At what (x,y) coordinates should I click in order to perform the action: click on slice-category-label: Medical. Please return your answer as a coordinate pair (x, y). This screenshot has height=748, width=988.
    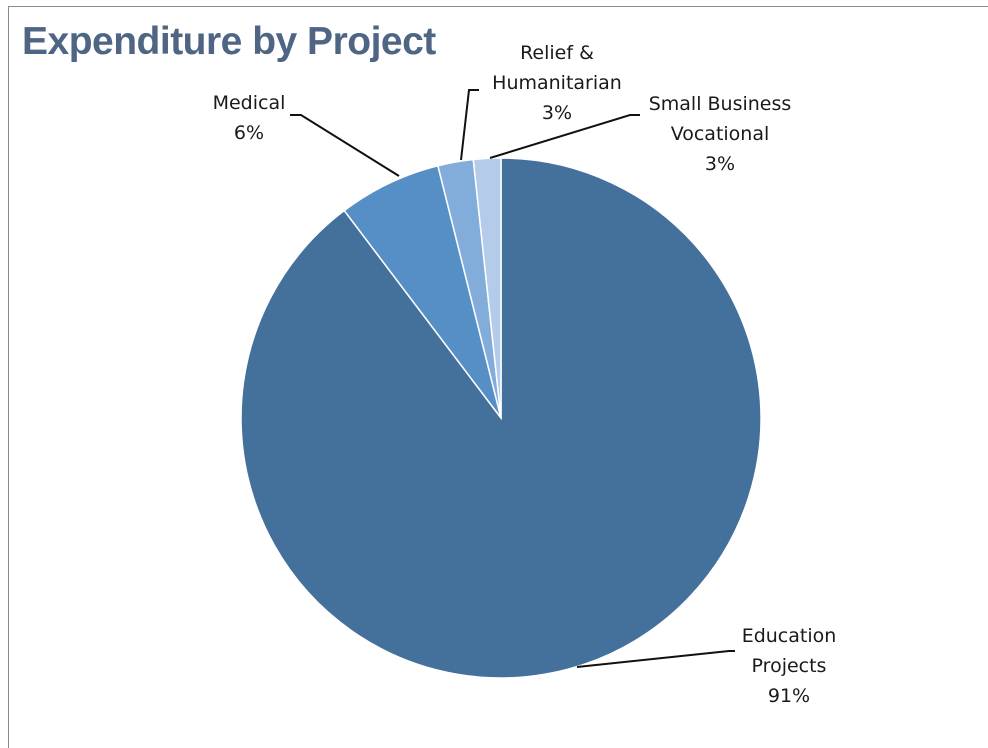
    Looking at the image, I should click on (249, 103).